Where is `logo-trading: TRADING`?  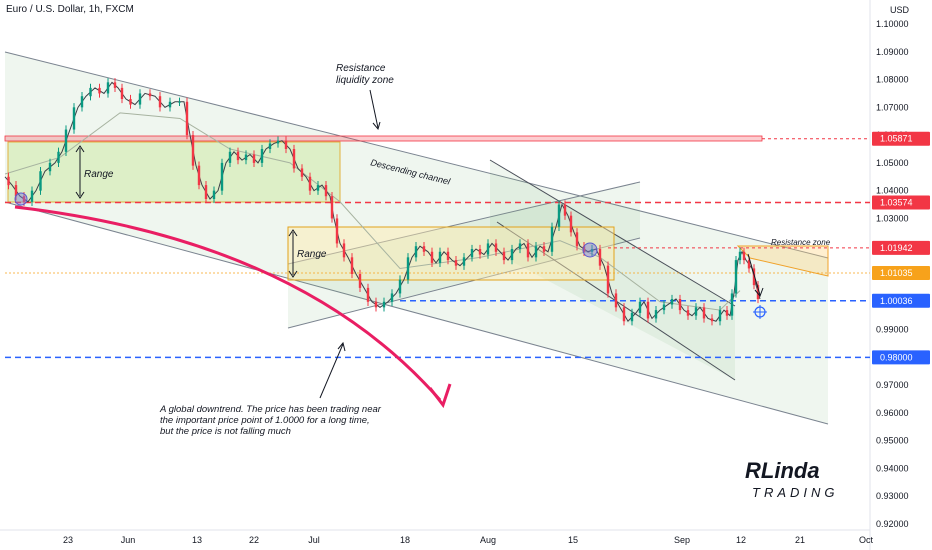 logo-trading: TRADING is located at coordinates (795, 492).